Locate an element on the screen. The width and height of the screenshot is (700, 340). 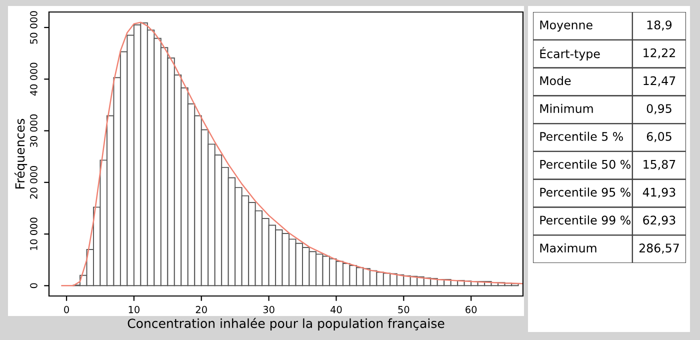
text: 0,95 is located at coordinates (659, 109).